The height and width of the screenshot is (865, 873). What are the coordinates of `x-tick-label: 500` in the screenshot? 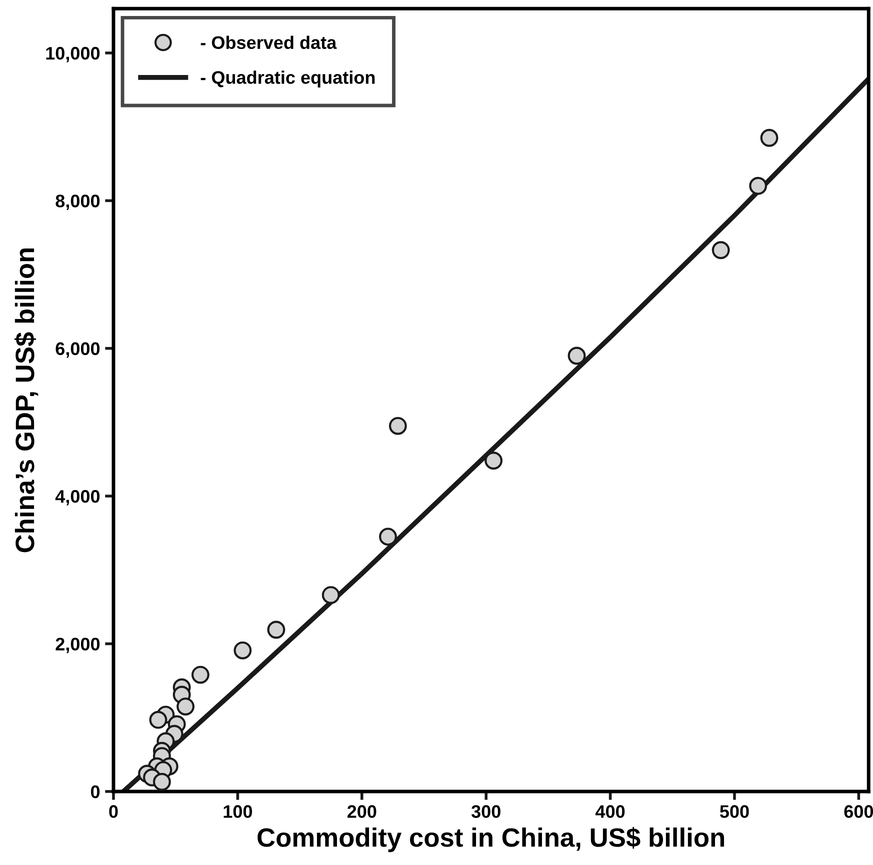 It's located at (734, 811).